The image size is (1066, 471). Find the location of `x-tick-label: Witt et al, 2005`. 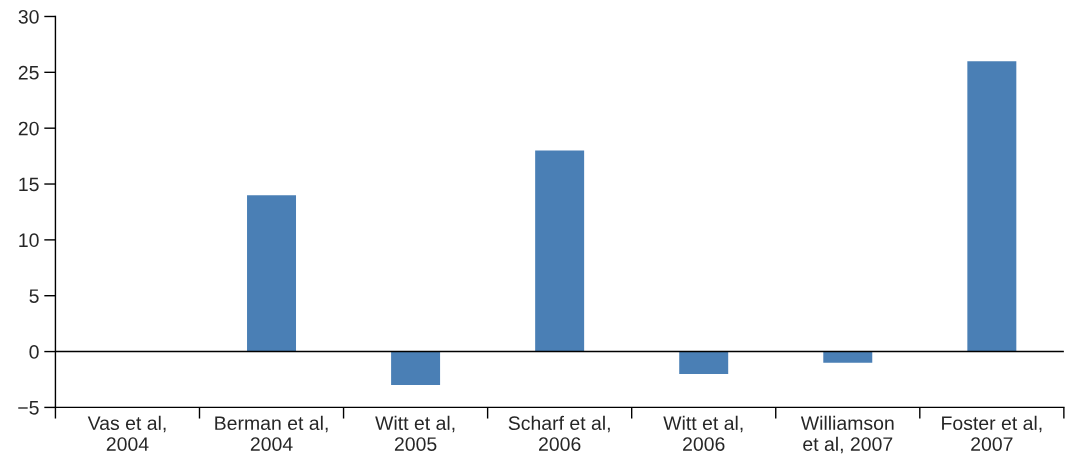

x-tick-label: Witt et al, 2005 is located at coordinates (415, 433).